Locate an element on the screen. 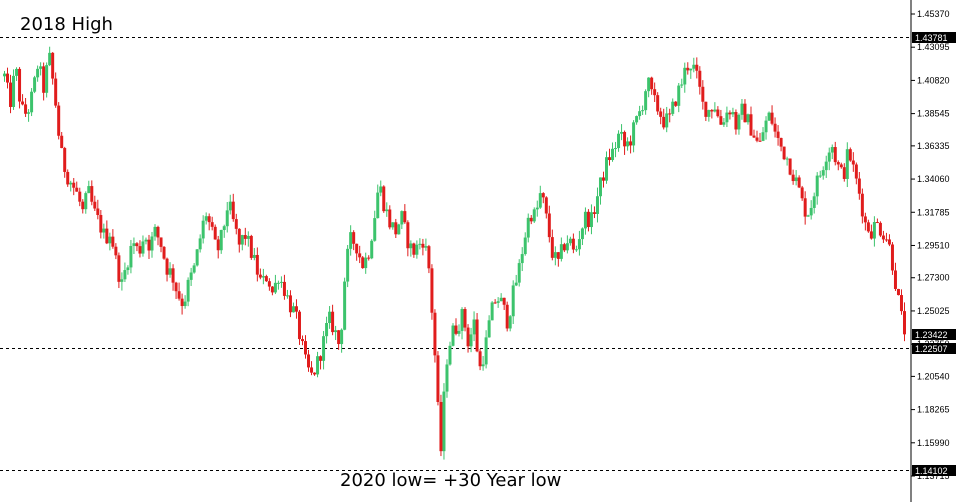 Image resolution: width=956 pixels, height=502 pixels. price-tick-label: 1.15990 is located at coordinates (933, 443).